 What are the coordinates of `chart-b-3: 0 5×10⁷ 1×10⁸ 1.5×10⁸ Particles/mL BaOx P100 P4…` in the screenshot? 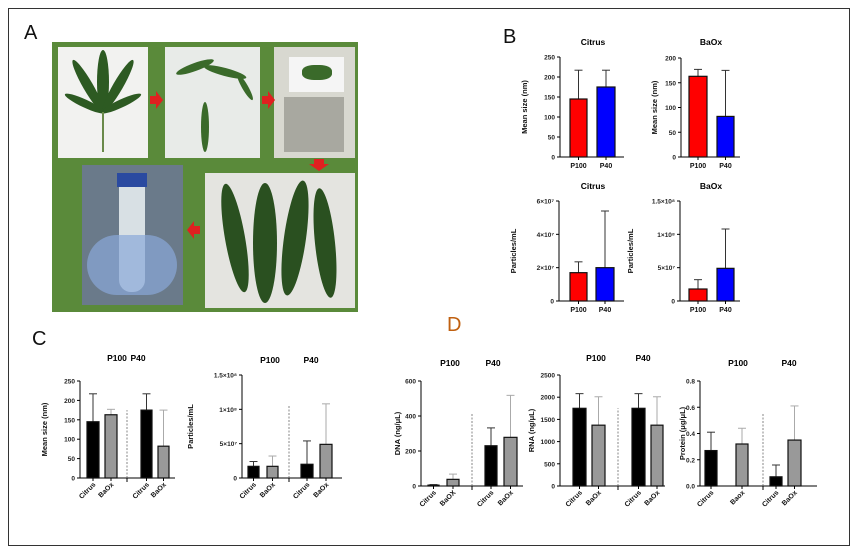 It's located at (683, 247).